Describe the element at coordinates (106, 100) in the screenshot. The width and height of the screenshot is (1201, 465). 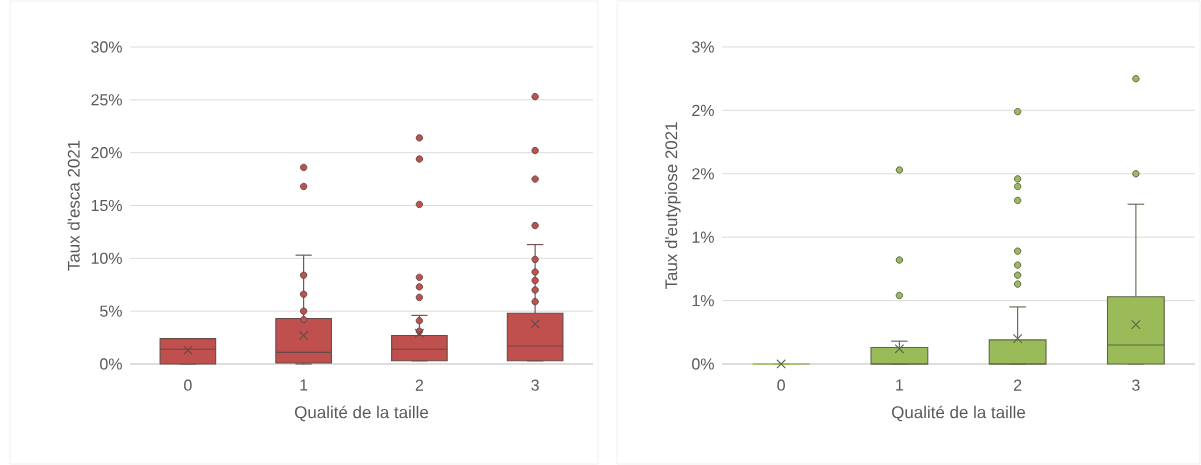
I see `y-tick-label: 25%` at that location.